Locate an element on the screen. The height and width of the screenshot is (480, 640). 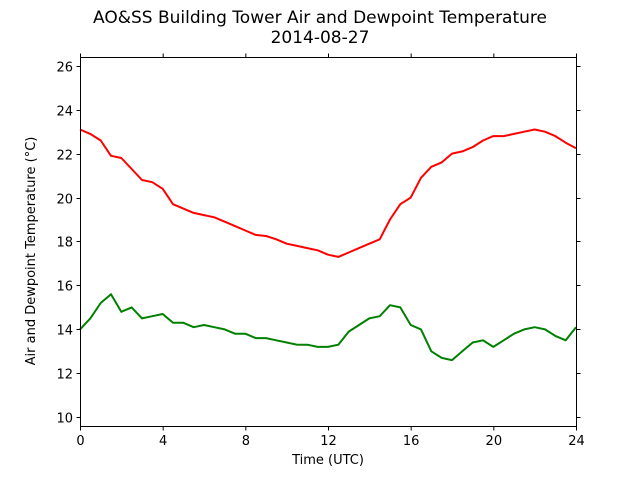
x-axis-label: Time (UTC) is located at coordinates (328, 460).